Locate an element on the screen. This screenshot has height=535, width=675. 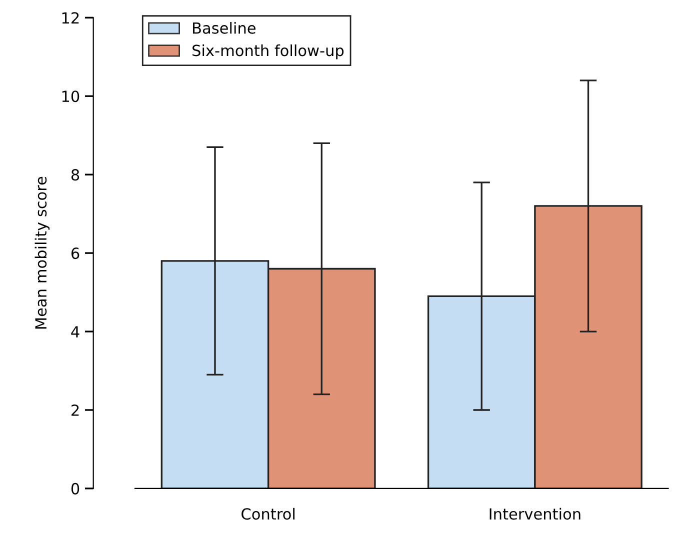
legend-label: Baseline is located at coordinates (224, 28).